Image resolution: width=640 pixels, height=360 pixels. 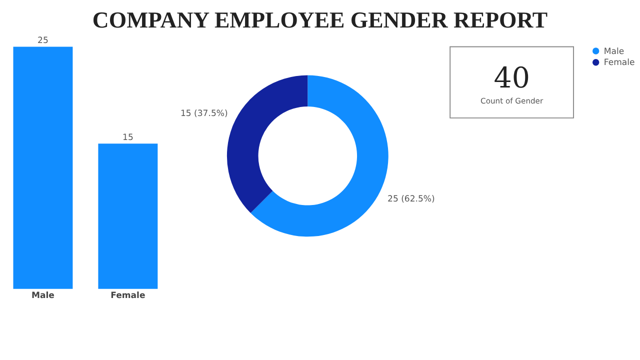 I want to click on text: COMPANY EMPLOYEE GENDER REPORT, so click(x=320, y=20).